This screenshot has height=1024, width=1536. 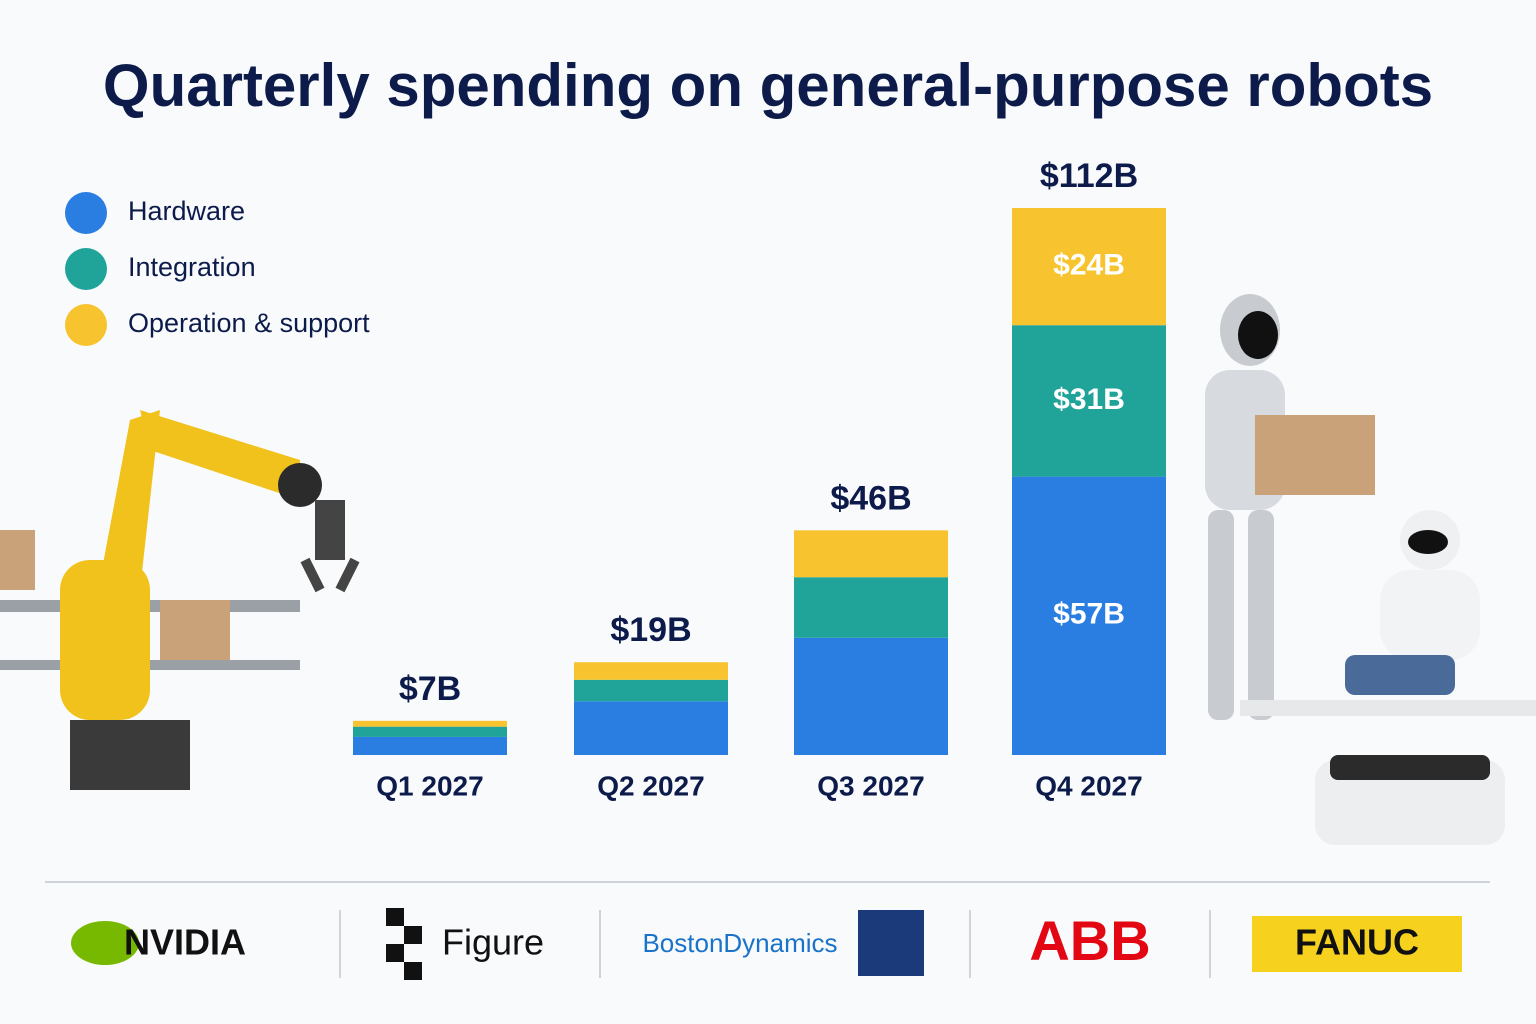 I want to click on fanuc-box, so click(x=1357, y=944).